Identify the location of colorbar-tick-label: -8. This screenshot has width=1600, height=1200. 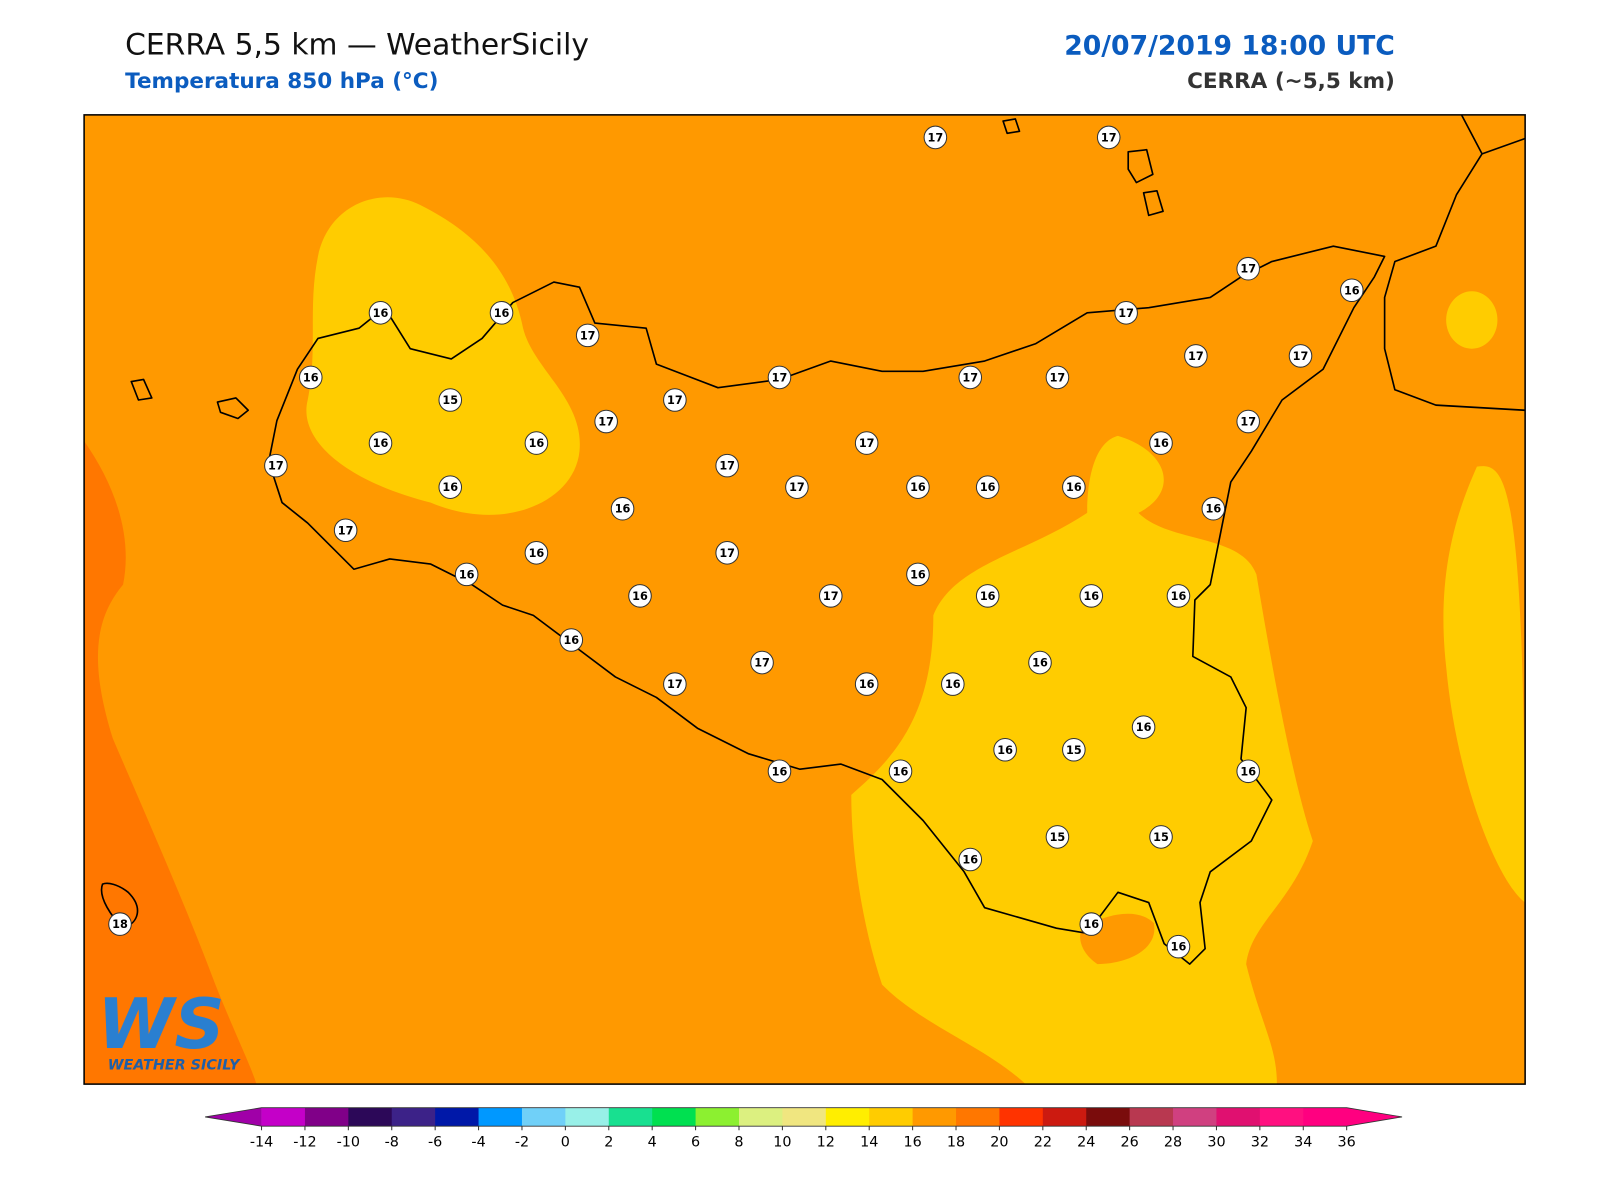
(392, 1143).